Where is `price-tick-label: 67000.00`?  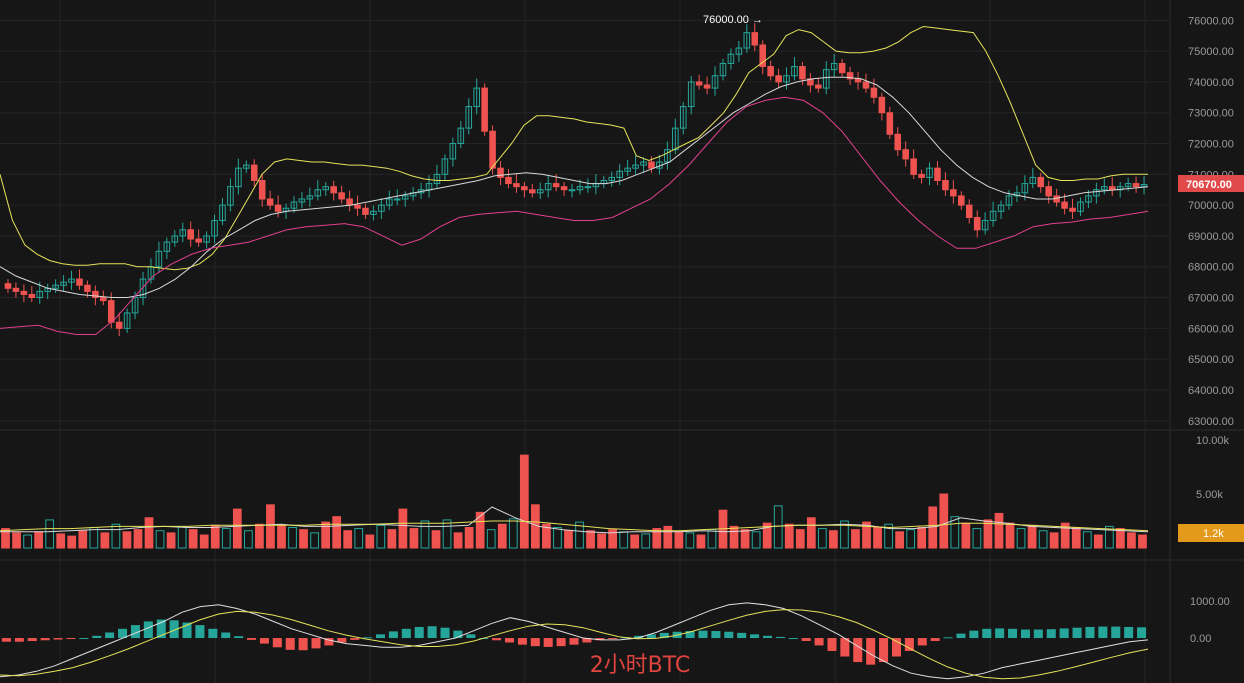
price-tick-label: 67000.00 is located at coordinates (1211, 299).